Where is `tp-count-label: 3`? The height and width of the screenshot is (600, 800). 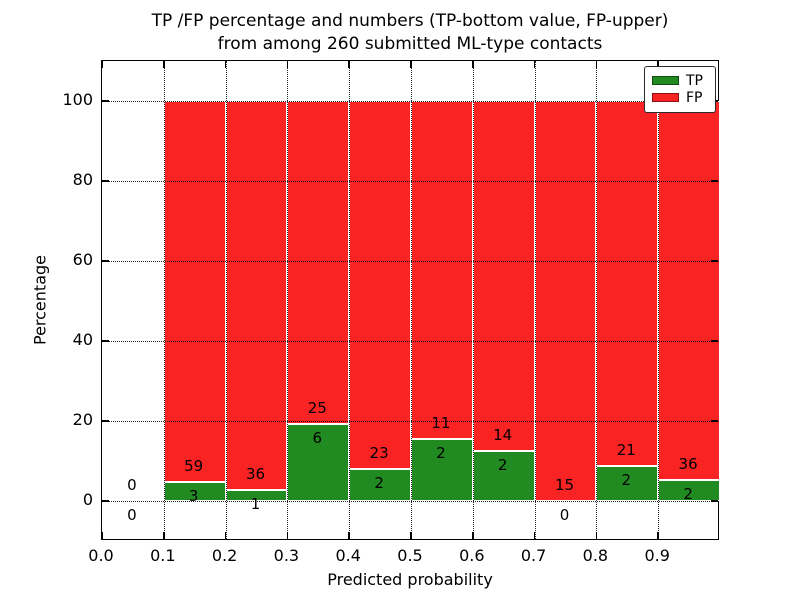
tp-count-label: 3 is located at coordinates (193, 495).